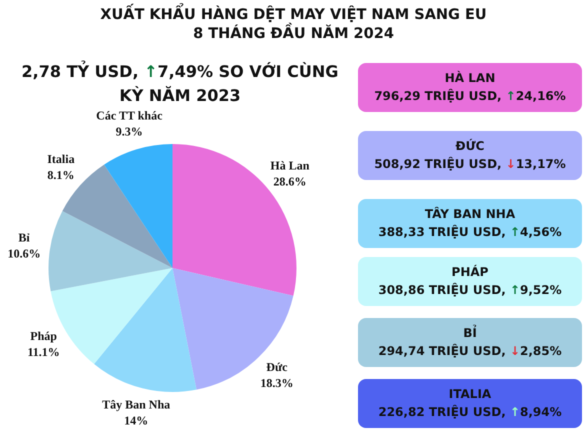 The width and height of the screenshot is (587, 434). What do you see at coordinates (44, 335) in the screenshot?
I see `slice-label: Pháp` at bounding box center [44, 335].